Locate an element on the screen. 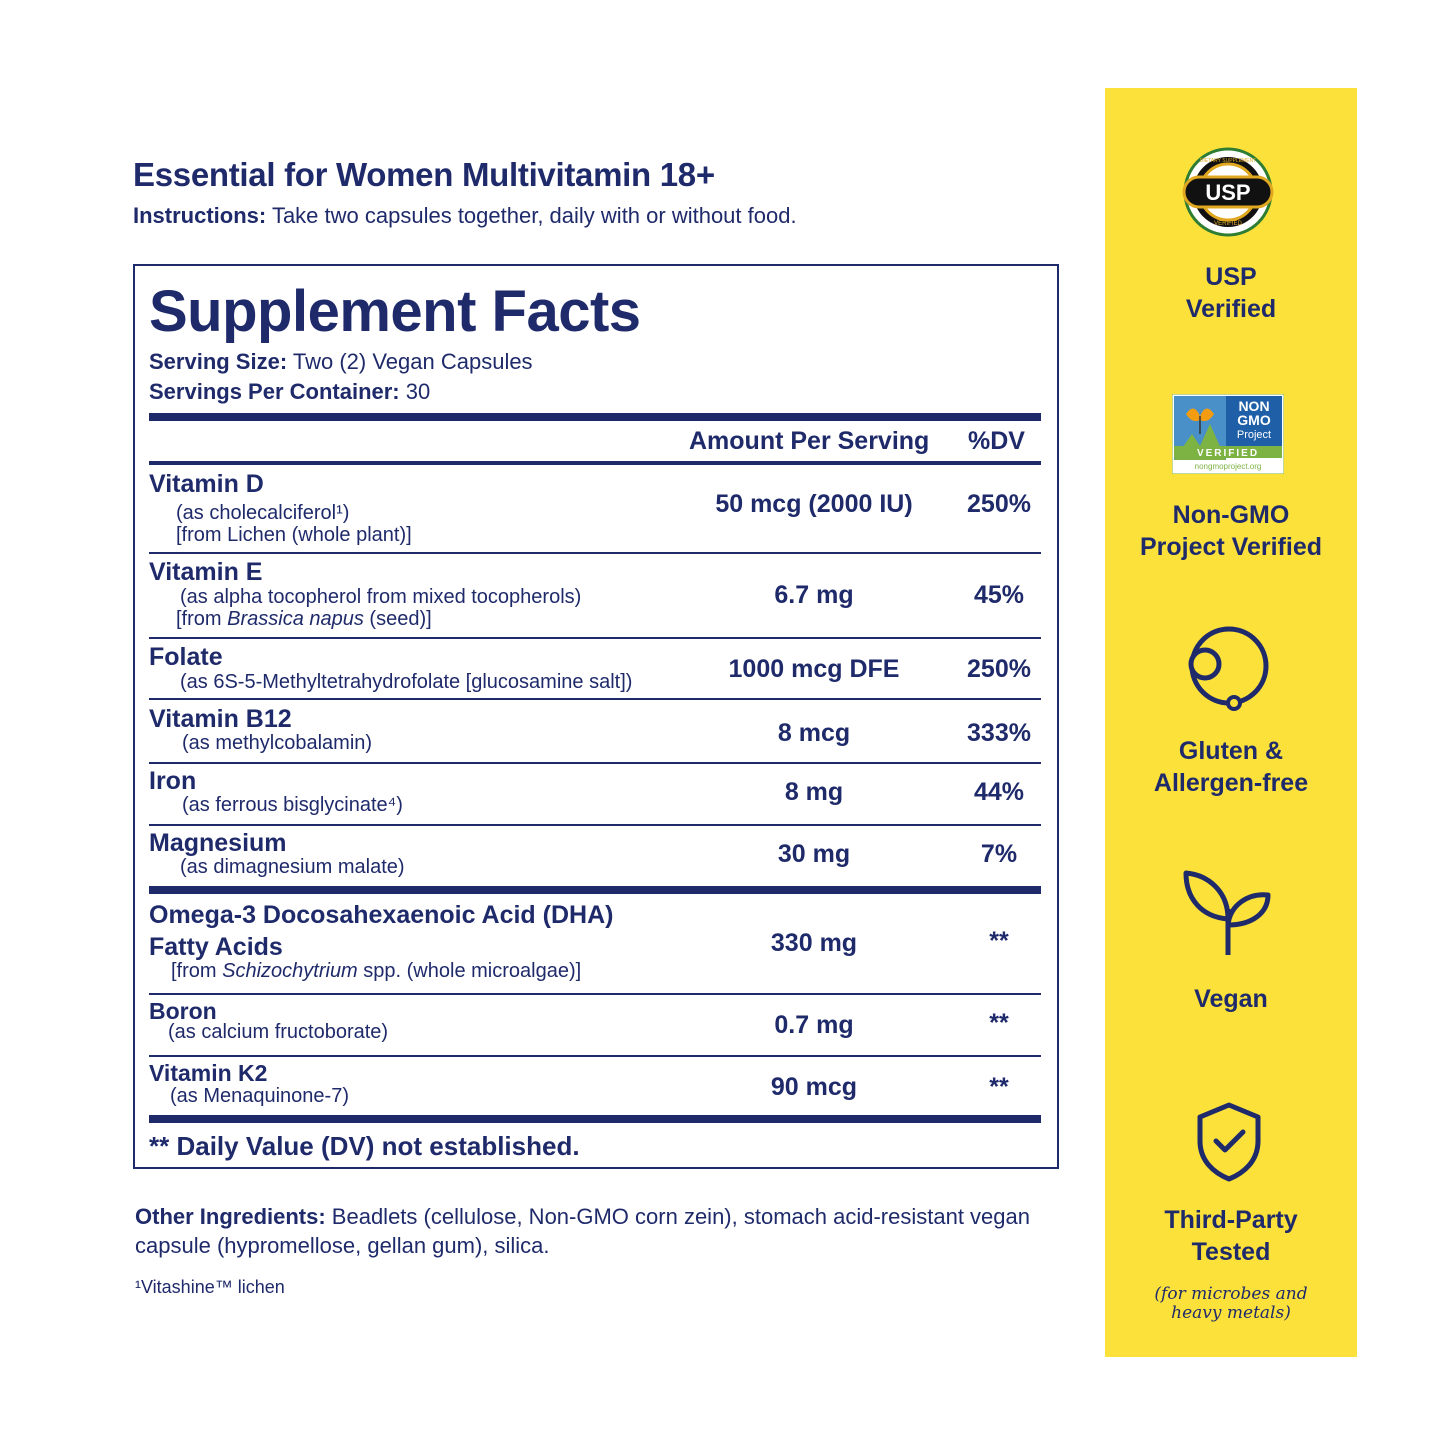 This screenshot has width=1445, height=1445. badge-usp-label: USP Verified is located at coordinates (1231, 293).